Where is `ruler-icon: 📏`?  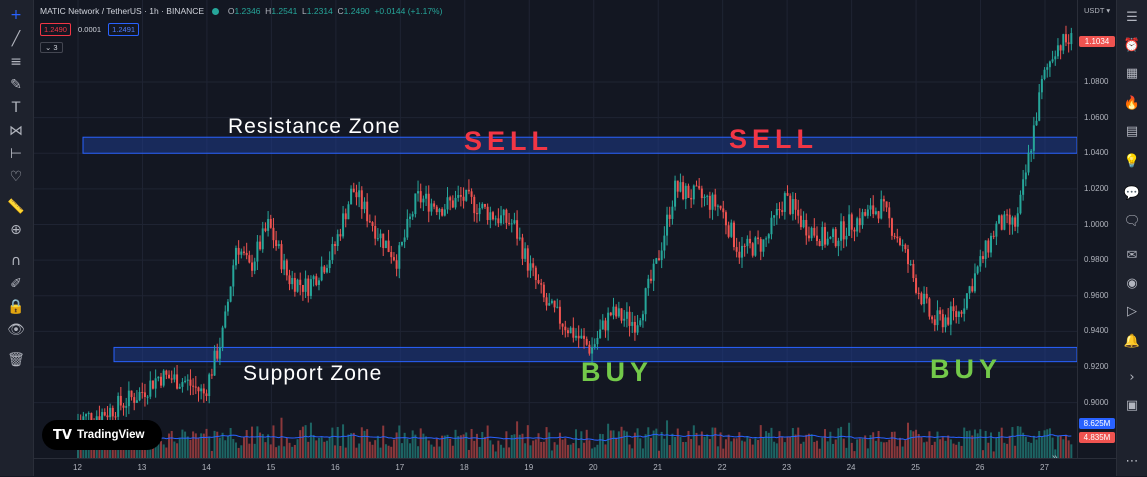
ruler-icon: 📏 is located at coordinates (16, 207).